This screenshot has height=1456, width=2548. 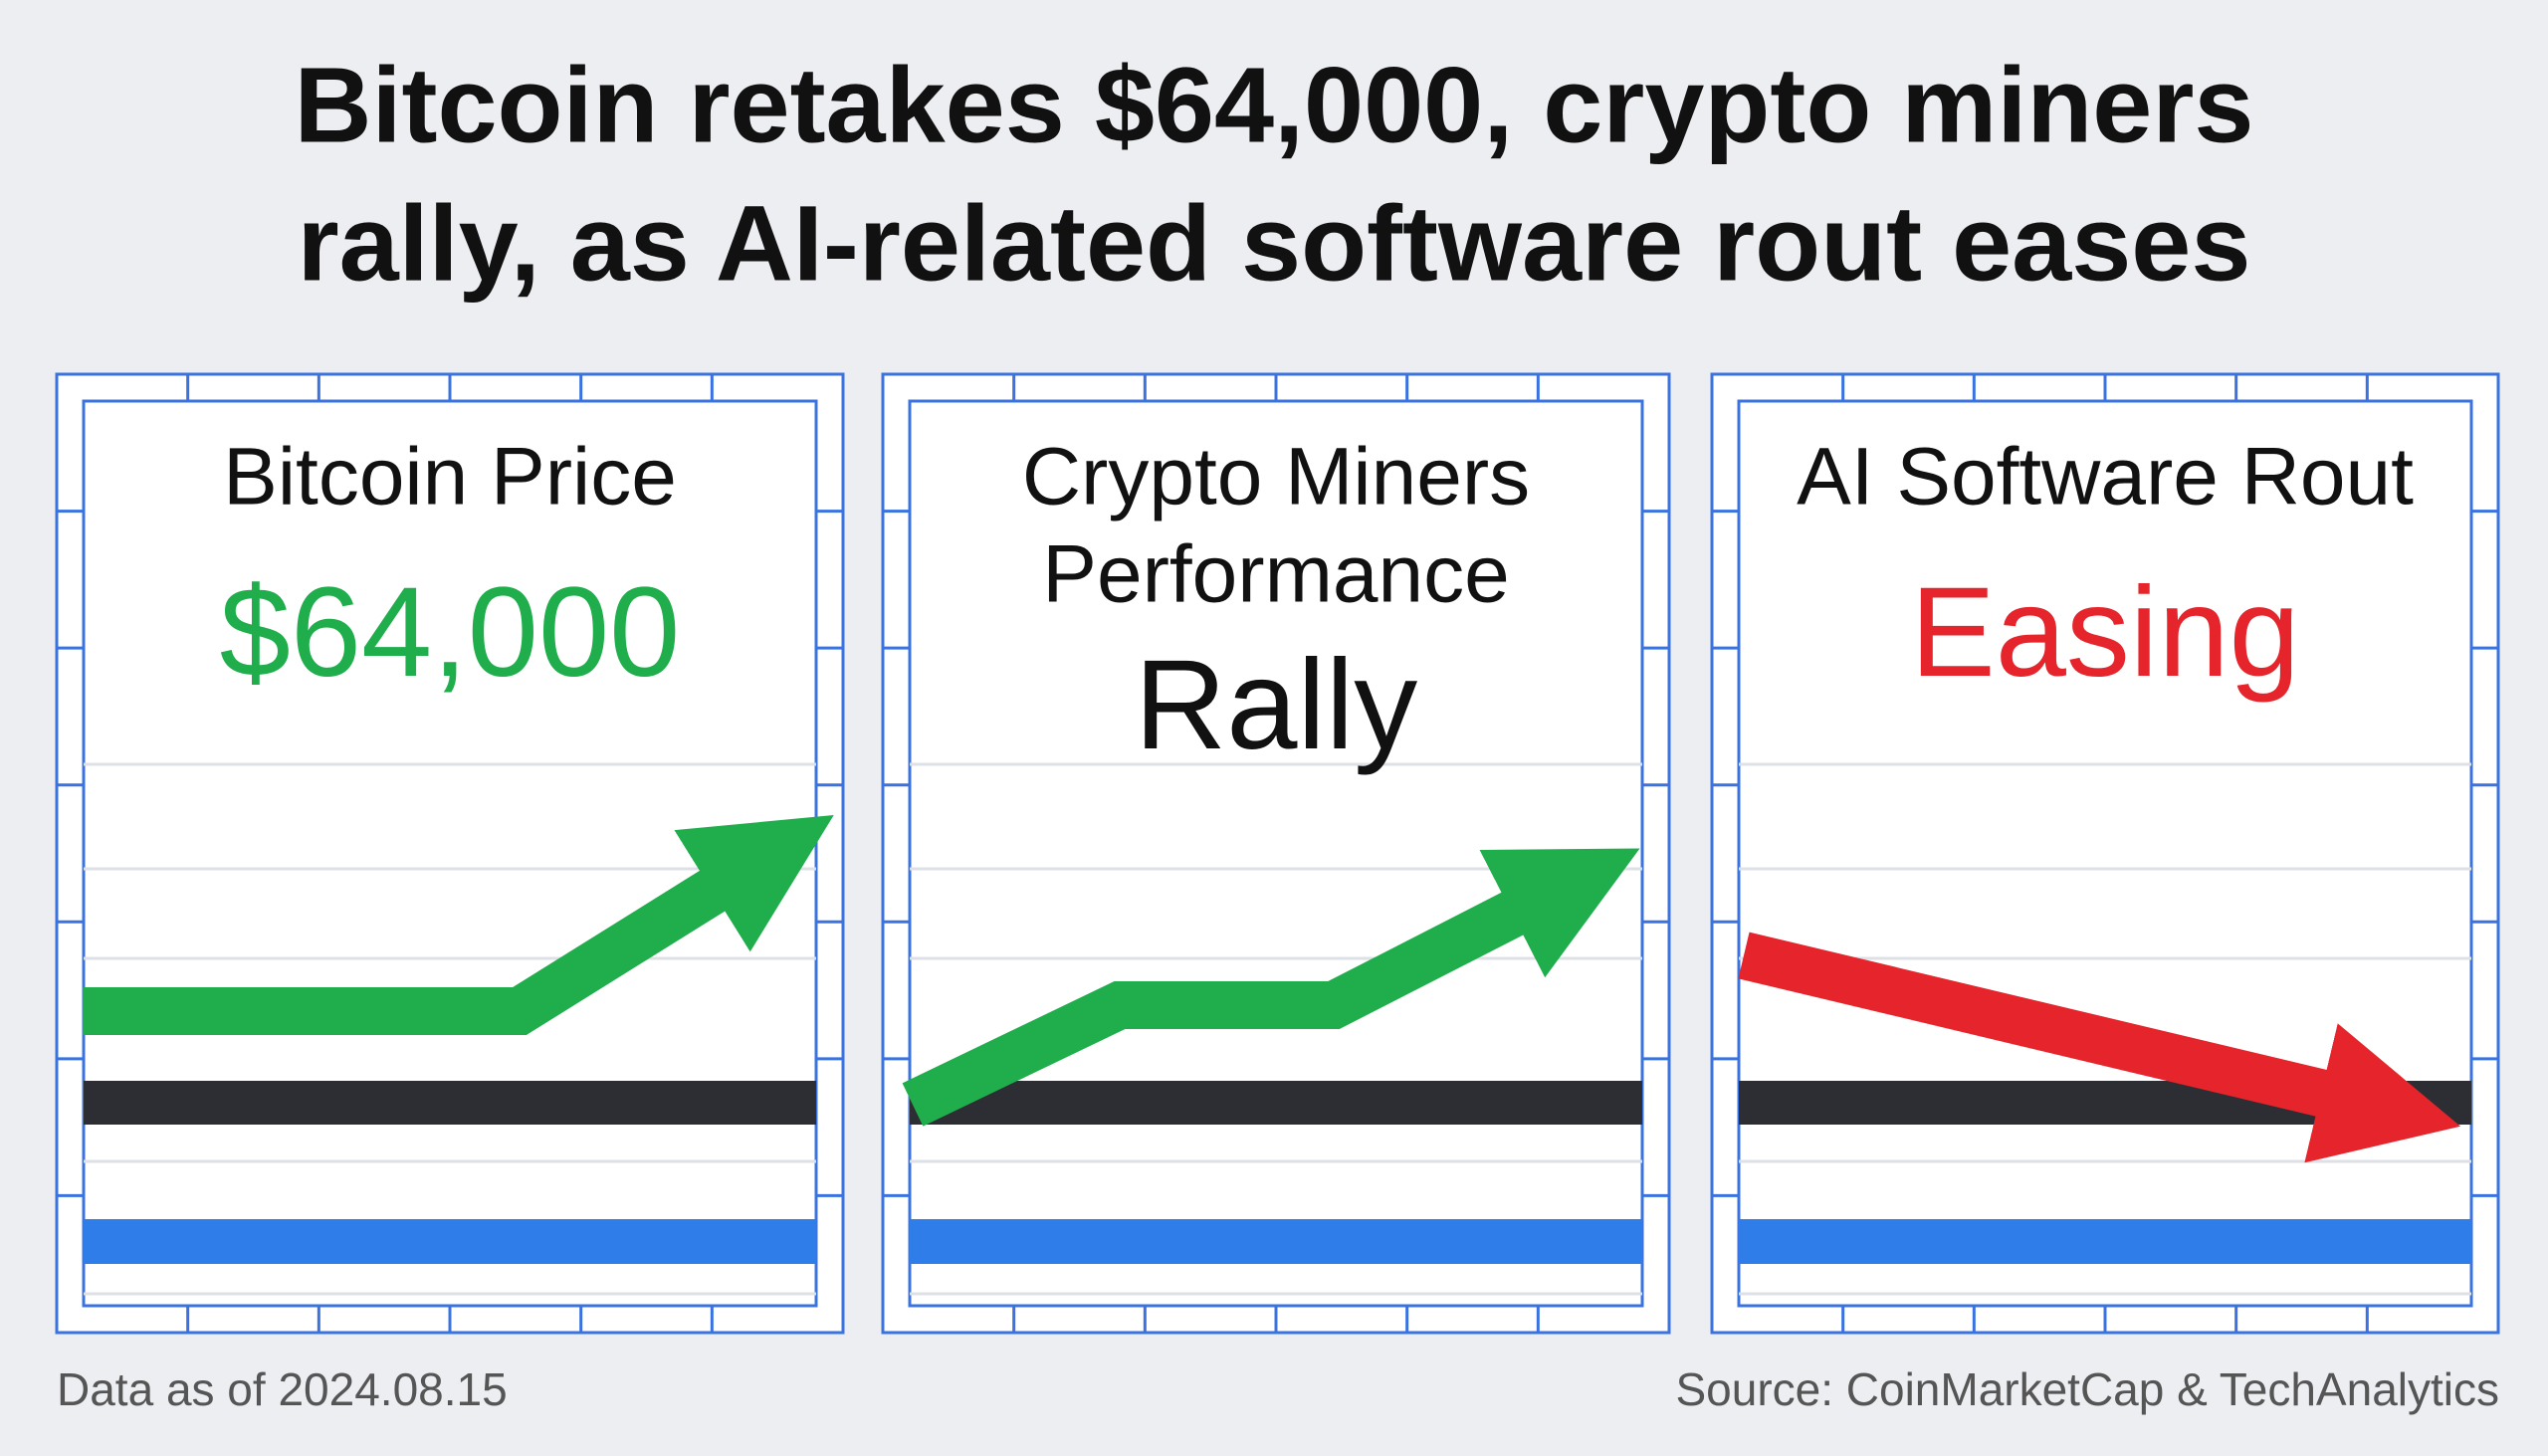 What do you see at coordinates (450, 477) in the screenshot?
I see `panel-title: Bitcoin Price` at bounding box center [450, 477].